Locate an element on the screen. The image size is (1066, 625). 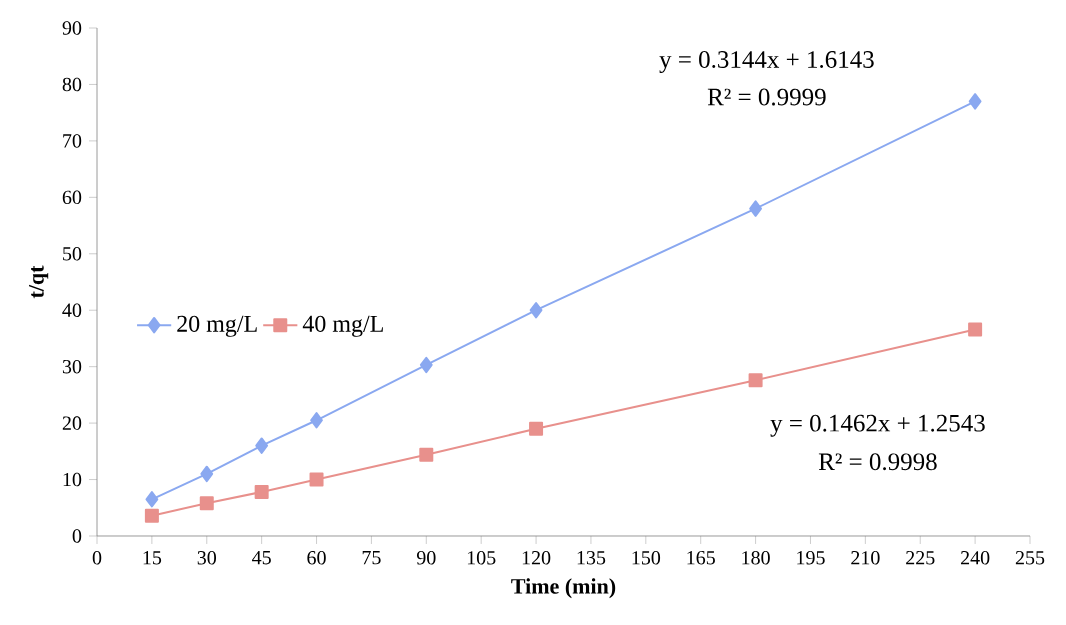
x-tick-label: 255 is located at coordinates (1030, 558).